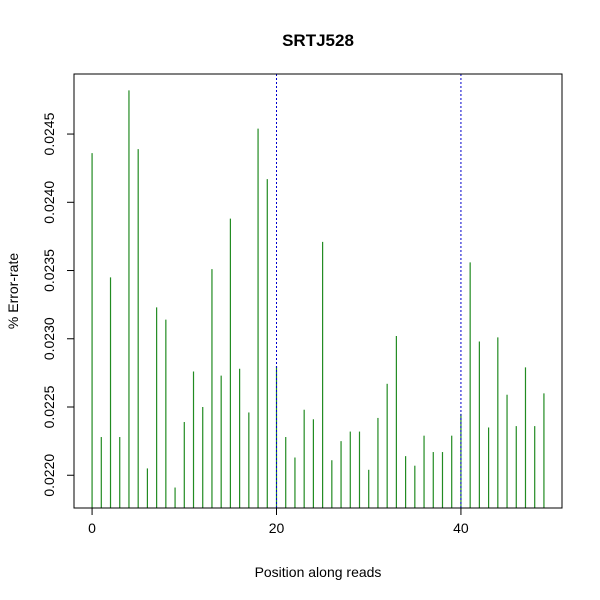 The image size is (600, 600). What do you see at coordinates (49, 406) in the screenshot?
I see `y-tick-label-1: 0.0225` at bounding box center [49, 406].